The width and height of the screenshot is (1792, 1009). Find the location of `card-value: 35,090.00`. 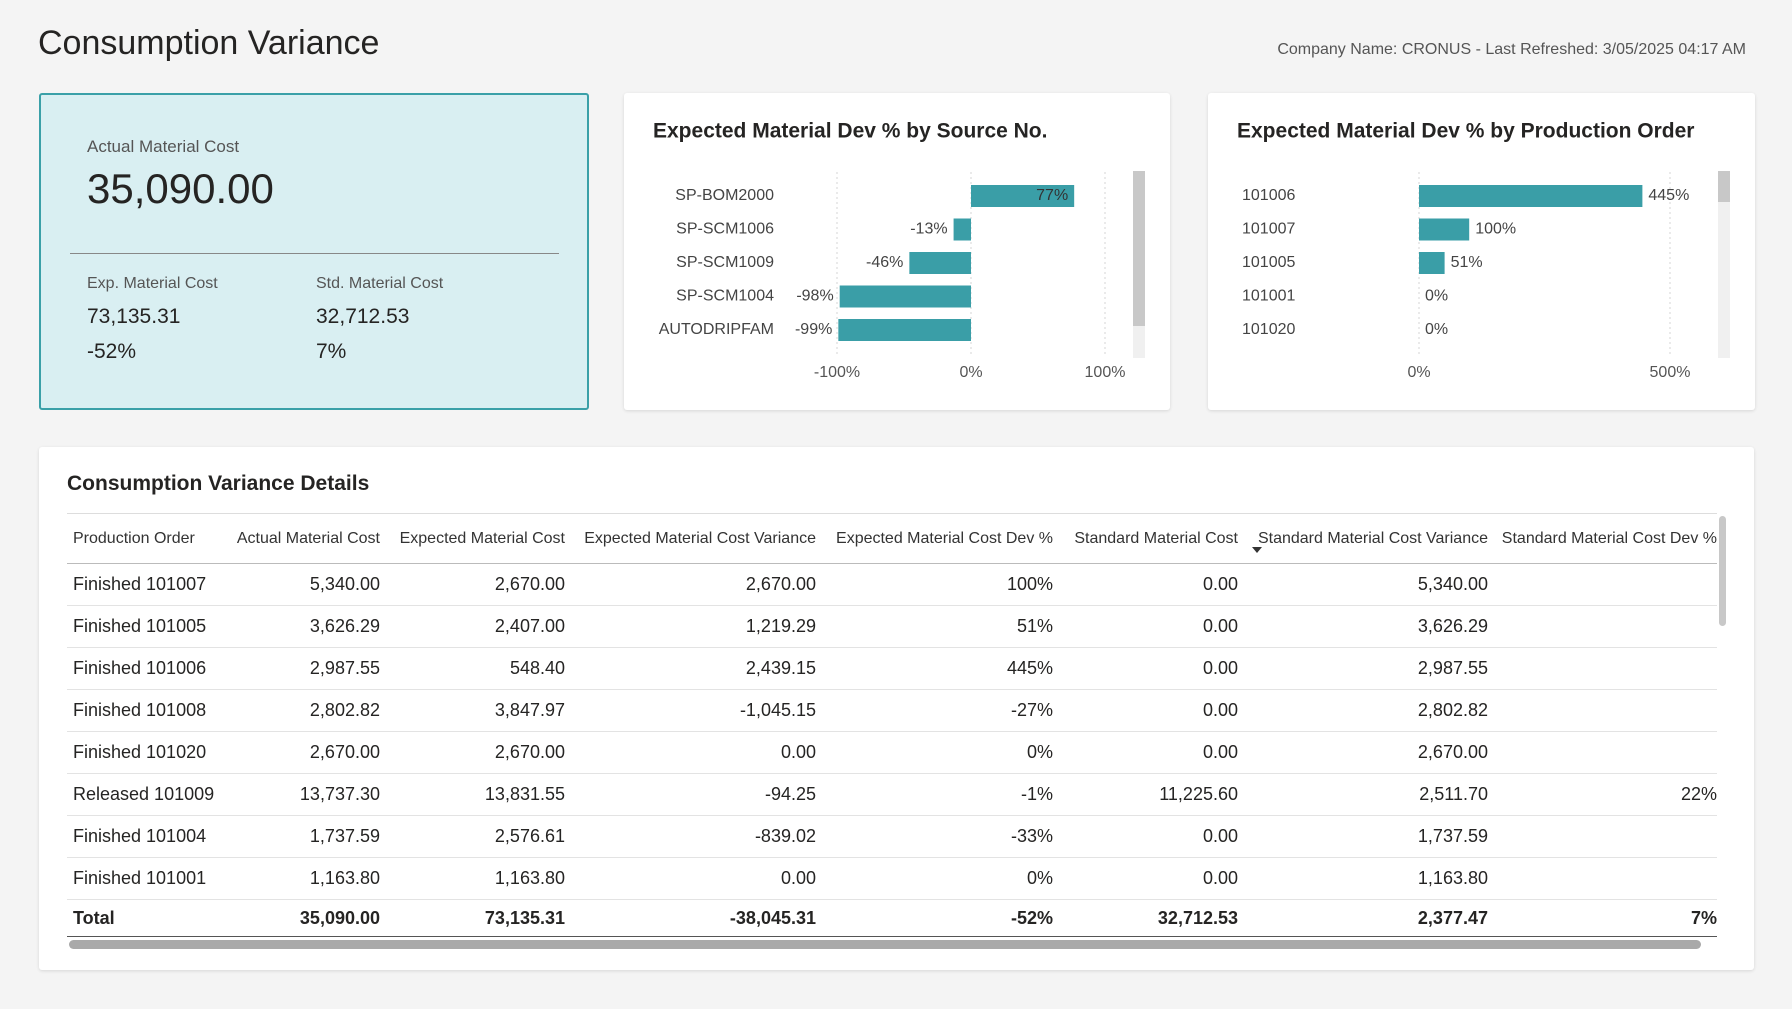

card-value: 35,090.00 is located at coordinates (180, 188).